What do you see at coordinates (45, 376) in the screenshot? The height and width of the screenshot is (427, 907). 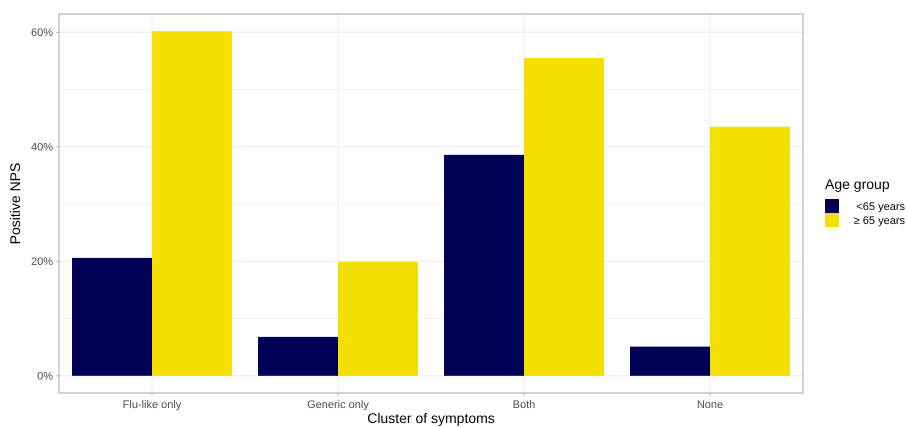 I see `y-tick-label: 0%` at bounding box center [45, 376].